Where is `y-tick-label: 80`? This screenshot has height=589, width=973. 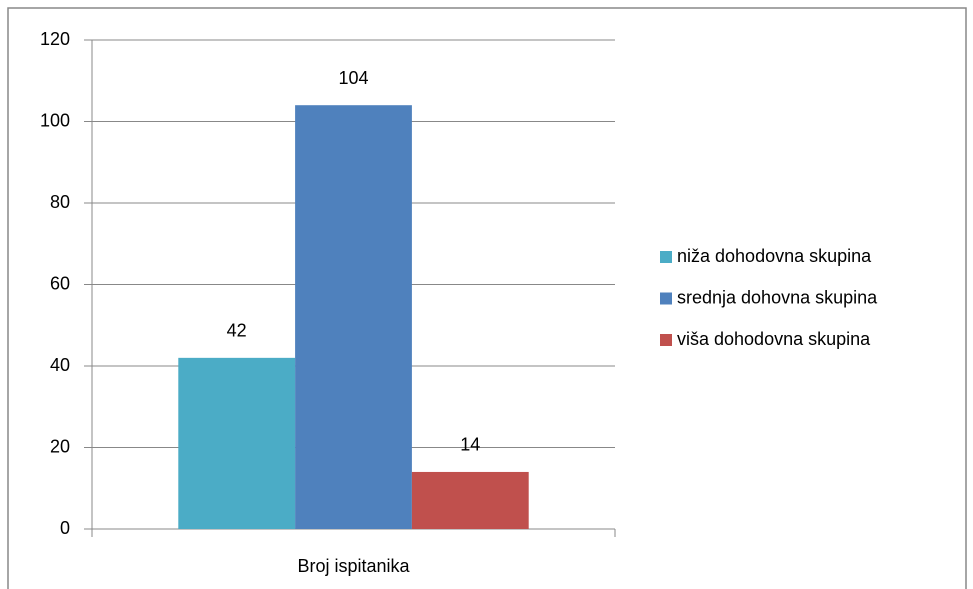 y-tick-label: 80 is located at coordinates (60, 202).